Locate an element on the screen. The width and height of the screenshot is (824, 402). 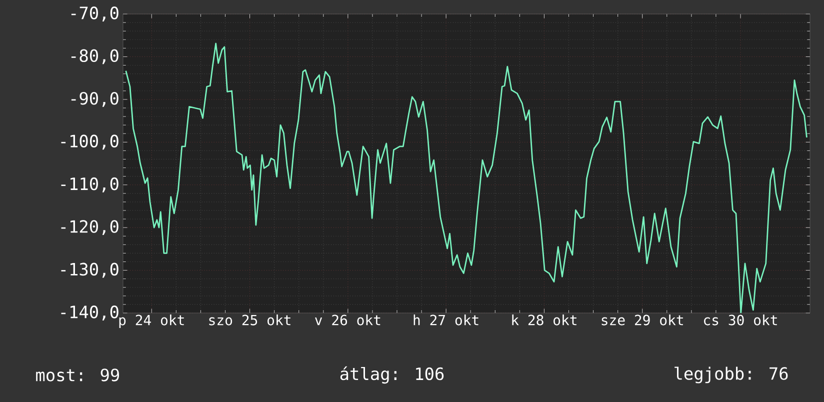
text: legjobb: 76 is located at coordinates (731, 375).